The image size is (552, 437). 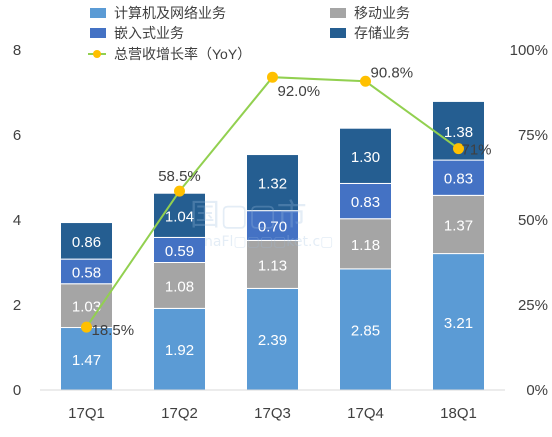 I want to click on x-tick-label: 18Q1, so click(x=458, y=413).